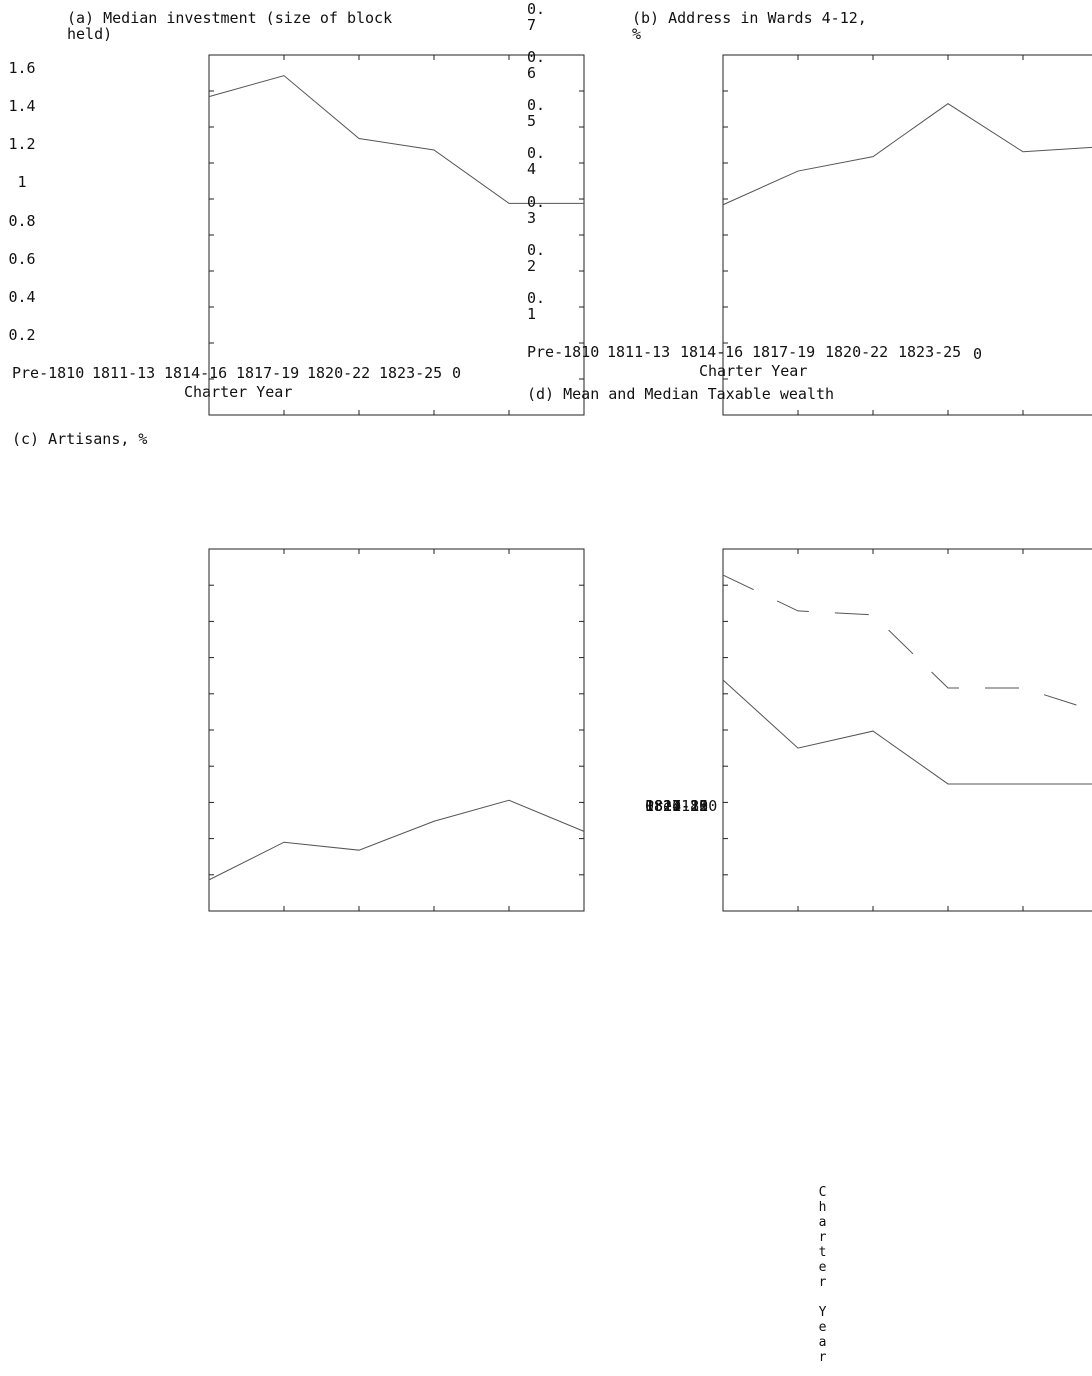 The image size is (1092, 1376). I want to click on y-tick-label: 1.4, so click(22, 106).